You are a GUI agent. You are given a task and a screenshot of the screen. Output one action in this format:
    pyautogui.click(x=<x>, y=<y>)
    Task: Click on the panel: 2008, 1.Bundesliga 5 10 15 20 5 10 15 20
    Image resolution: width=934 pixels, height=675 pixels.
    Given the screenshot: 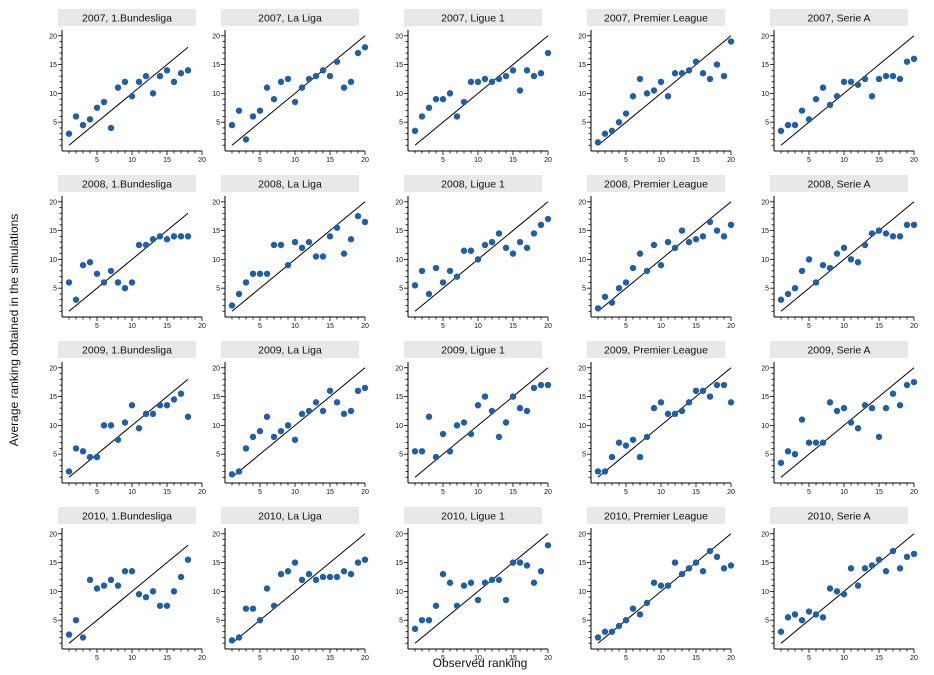 What is the action you would take?
    pyautogui.click(x=127, y=252)
    